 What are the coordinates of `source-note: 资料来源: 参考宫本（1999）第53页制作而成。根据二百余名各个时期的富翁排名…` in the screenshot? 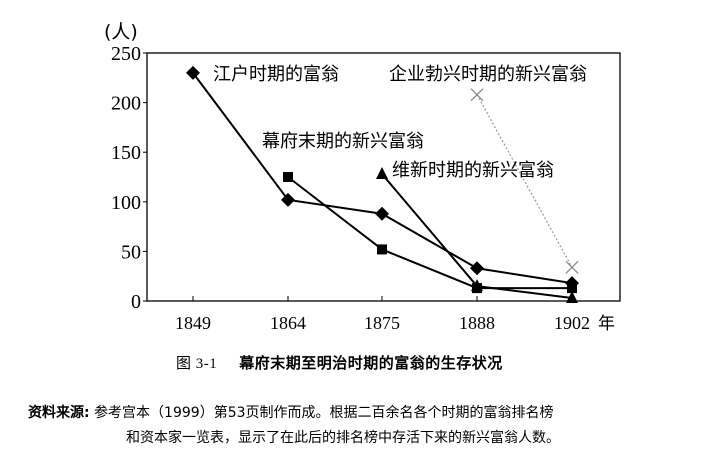 It's located at (294, 426).